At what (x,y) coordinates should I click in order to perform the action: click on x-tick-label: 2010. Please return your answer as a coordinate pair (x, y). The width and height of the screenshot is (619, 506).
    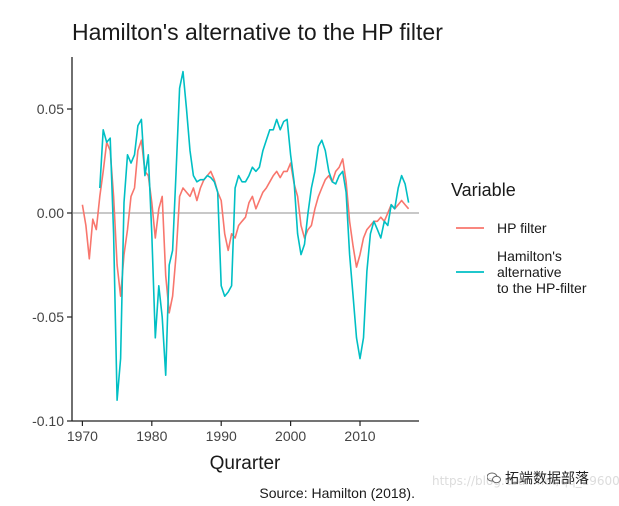
    Looking at the image, I should click on (359, 436).